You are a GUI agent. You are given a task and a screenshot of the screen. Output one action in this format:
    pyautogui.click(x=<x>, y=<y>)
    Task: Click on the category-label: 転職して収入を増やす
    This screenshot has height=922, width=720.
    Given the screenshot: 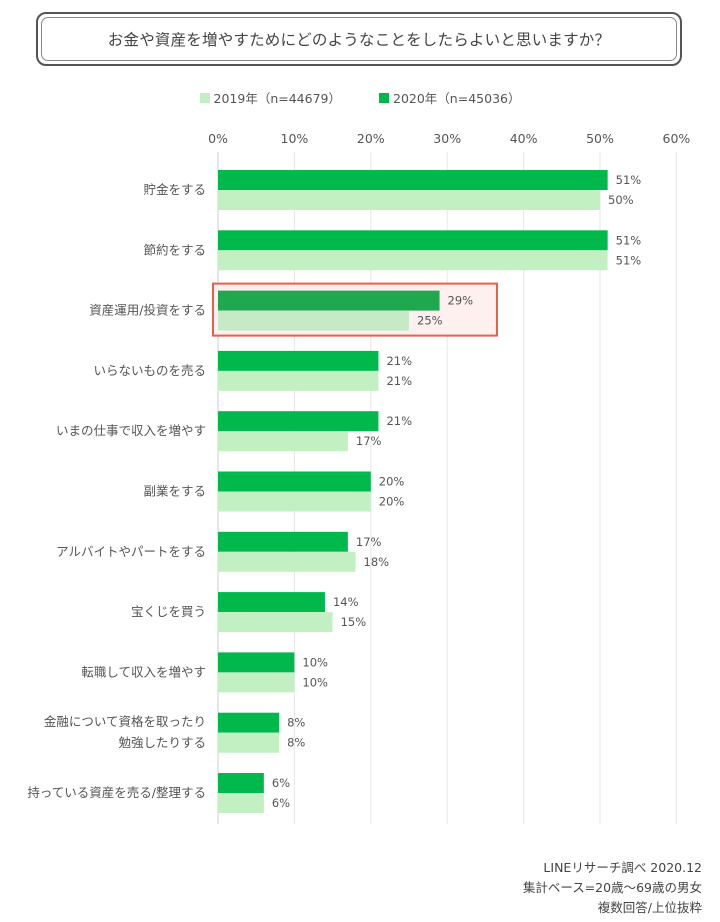 What is the action you would take?
    pyautogui.click(x=143, y=671)
    